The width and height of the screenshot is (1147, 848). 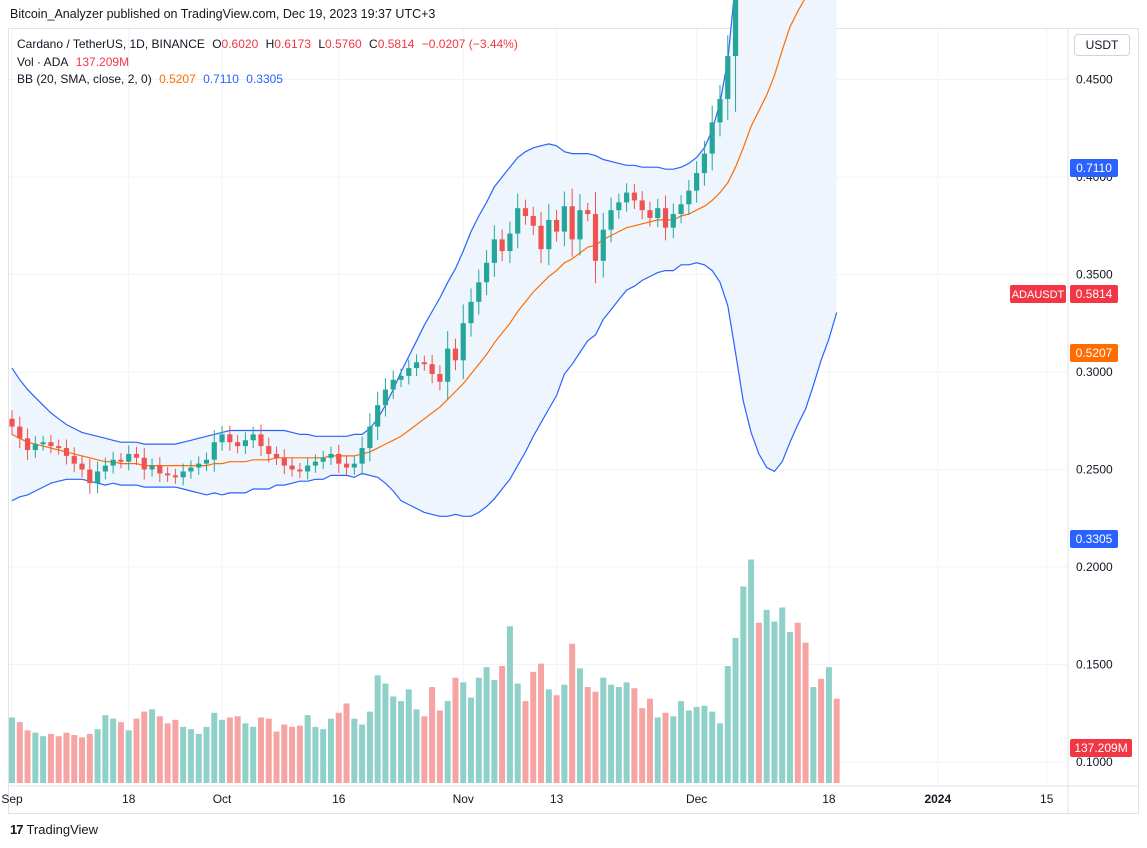 I want to click on price-tick-label: 0.1500, so click(x=1094, y=665).